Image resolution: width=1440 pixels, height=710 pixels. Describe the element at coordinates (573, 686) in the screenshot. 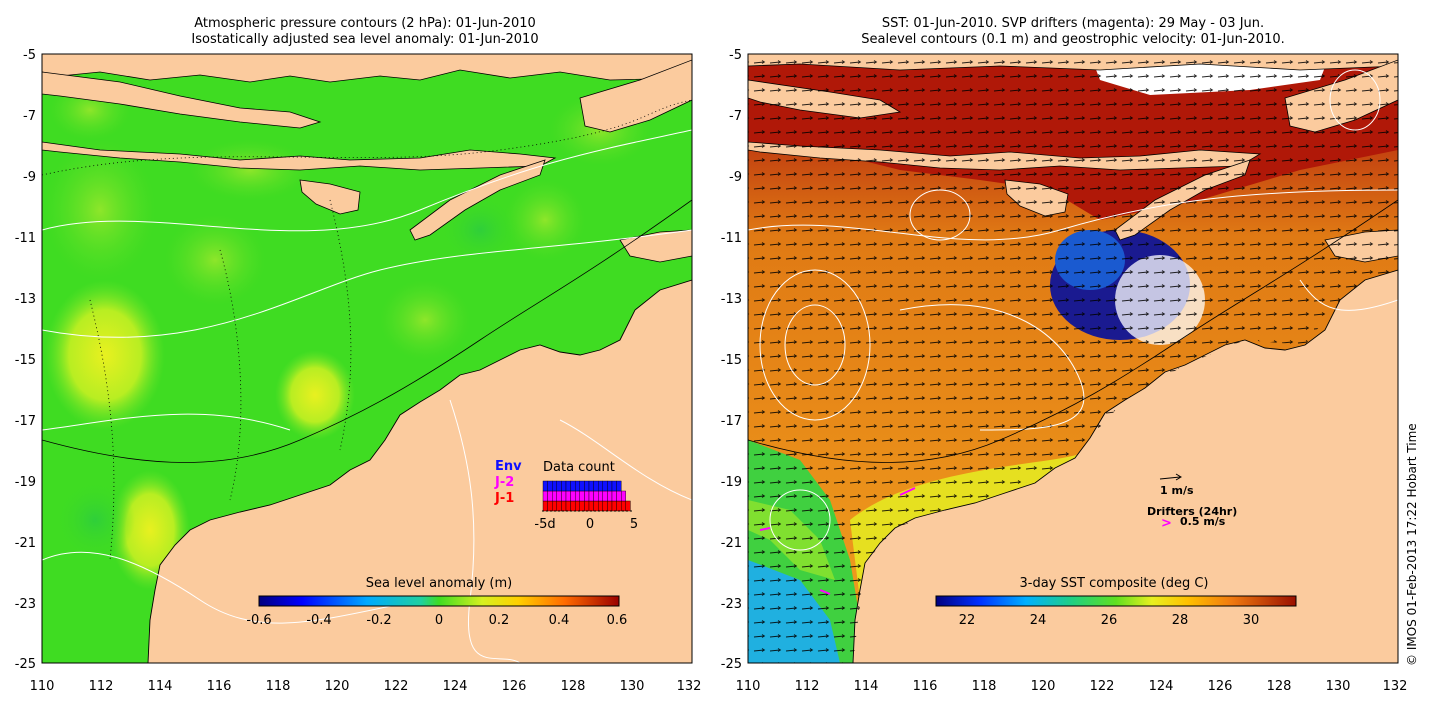

I see `left-x-tick: 128` at that location.